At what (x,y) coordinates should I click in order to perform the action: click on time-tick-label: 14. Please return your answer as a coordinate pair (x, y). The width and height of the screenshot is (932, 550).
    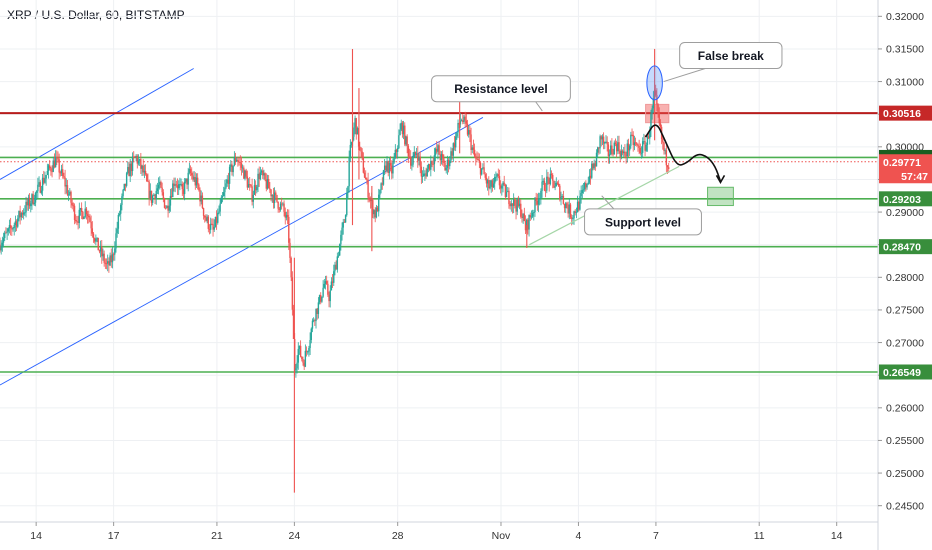
    Looking at the image, I should click on (36, 536).